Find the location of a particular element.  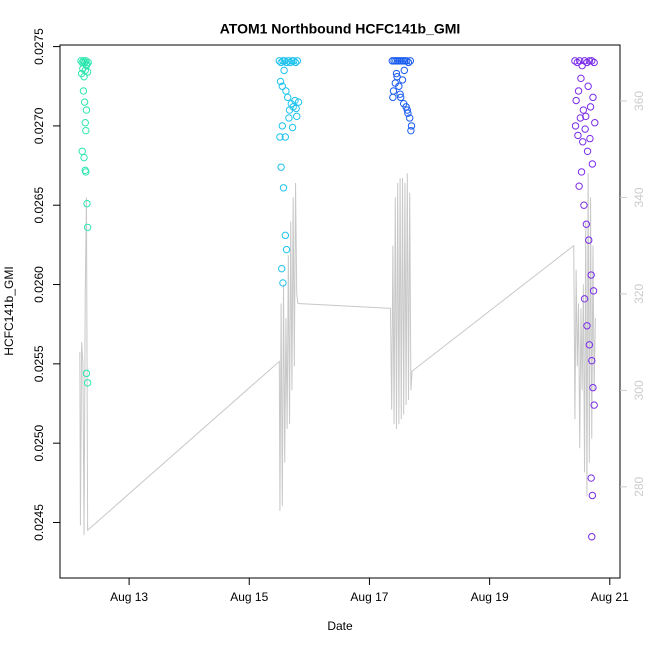

y2-tick-label: 280 is located at coordinates (639, 487).